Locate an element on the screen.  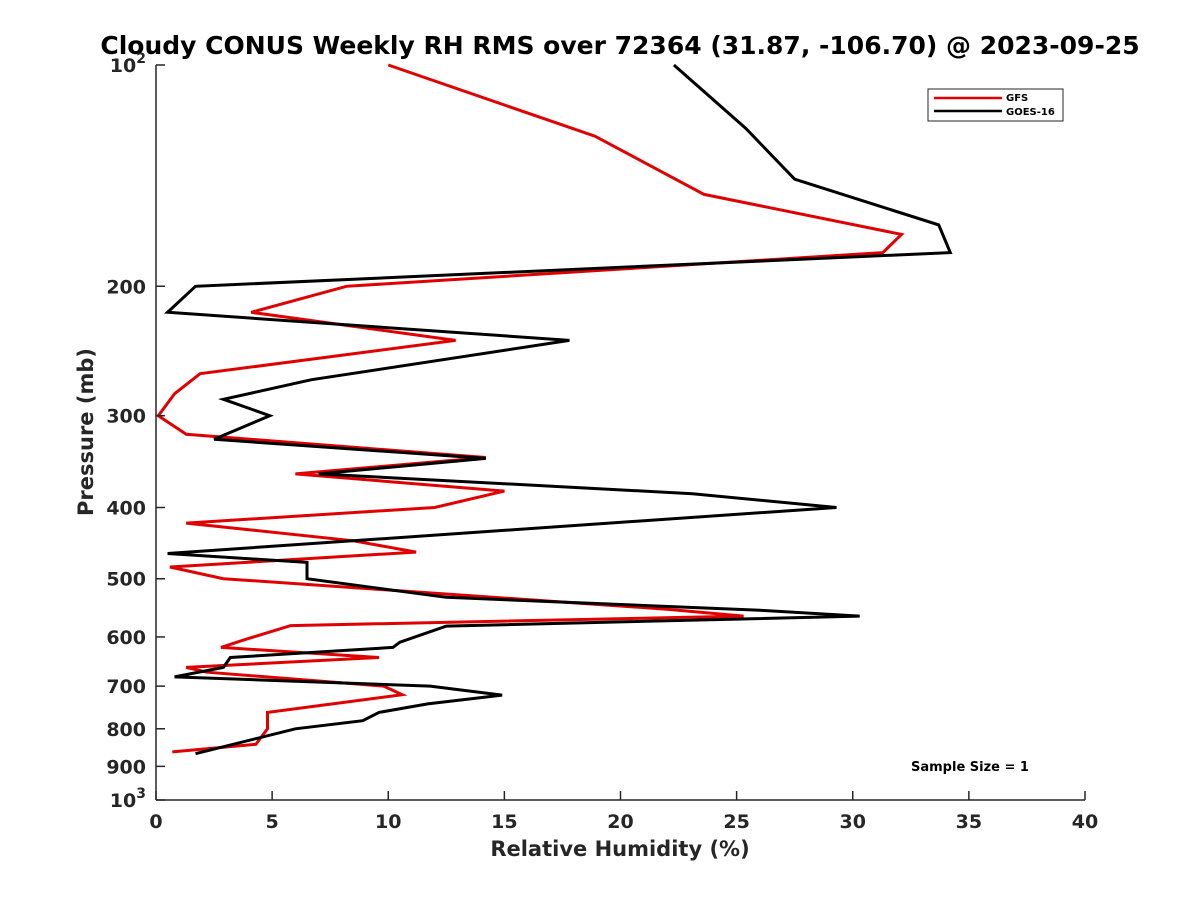
y-ticks: 10² 200 300 400 500 600 700 800 900 10³ is located at coordinates (135, 431).